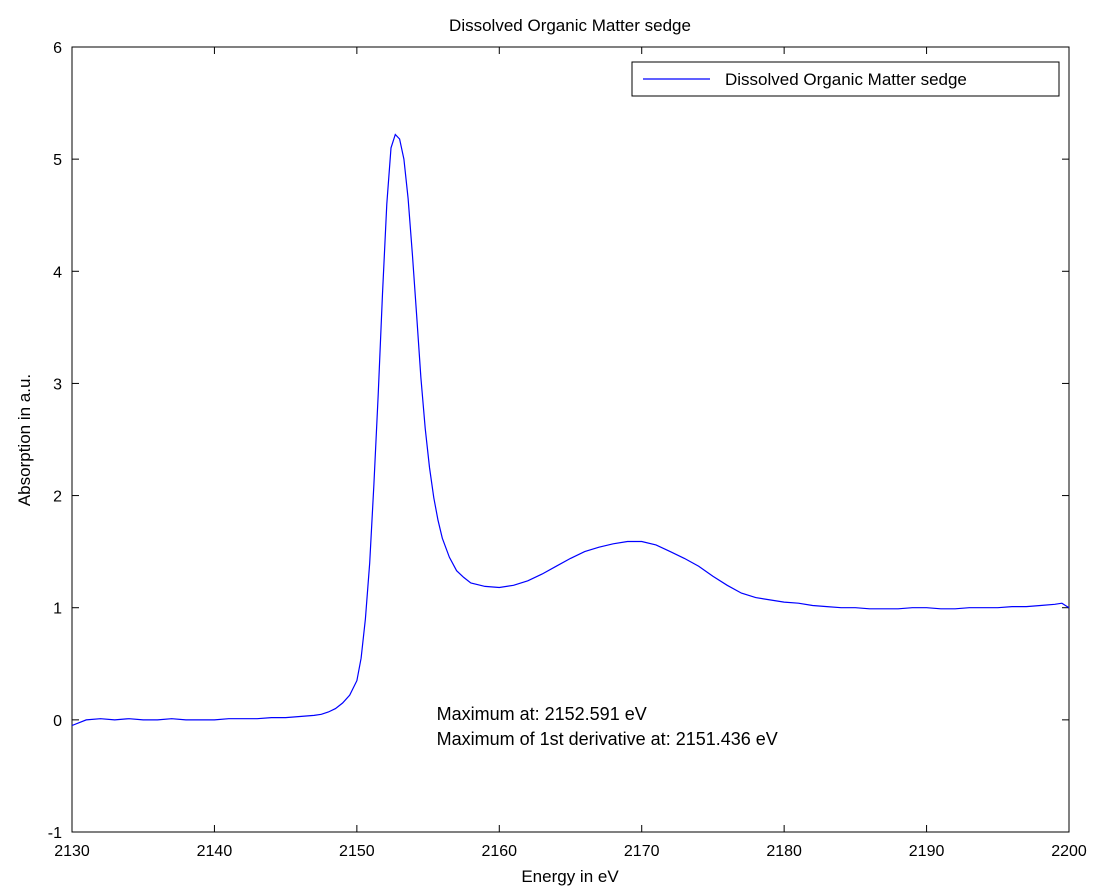 This screenshot has width=1094, height=893. Describe the element at coordinates (24, 440) in the screenshot. I see `y-axis-label: Absorption in a.u.` at that location.